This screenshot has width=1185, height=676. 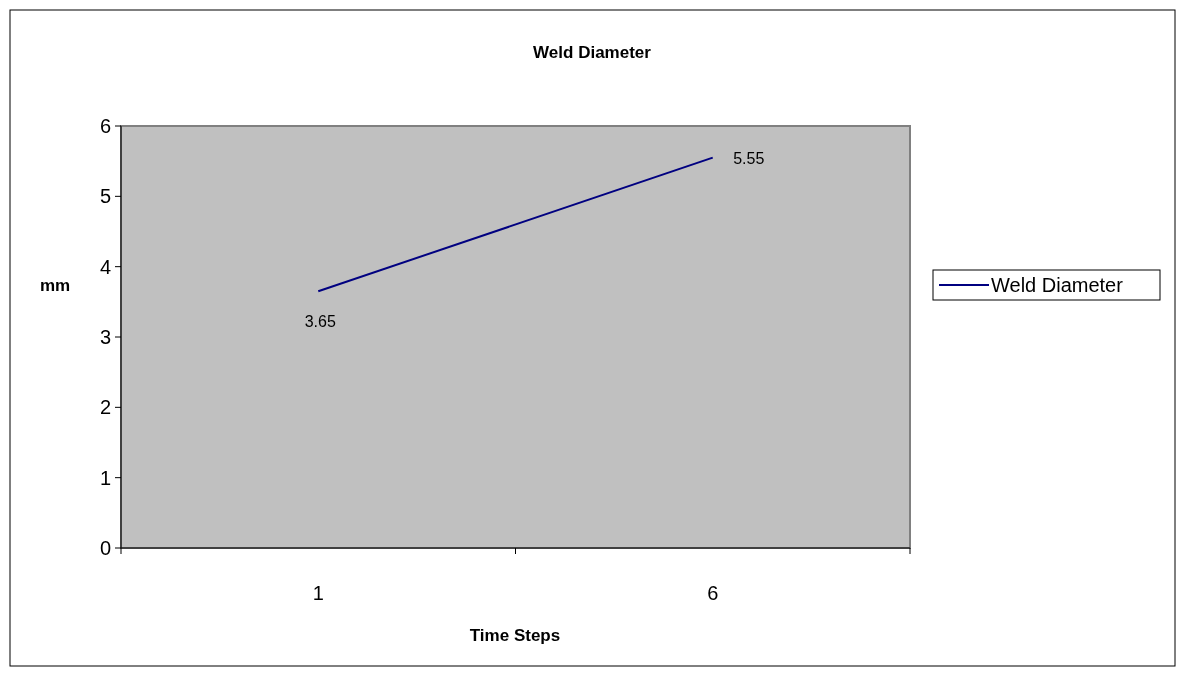 I want to click on y-tick-label: 1, so click(x=105, y=477).